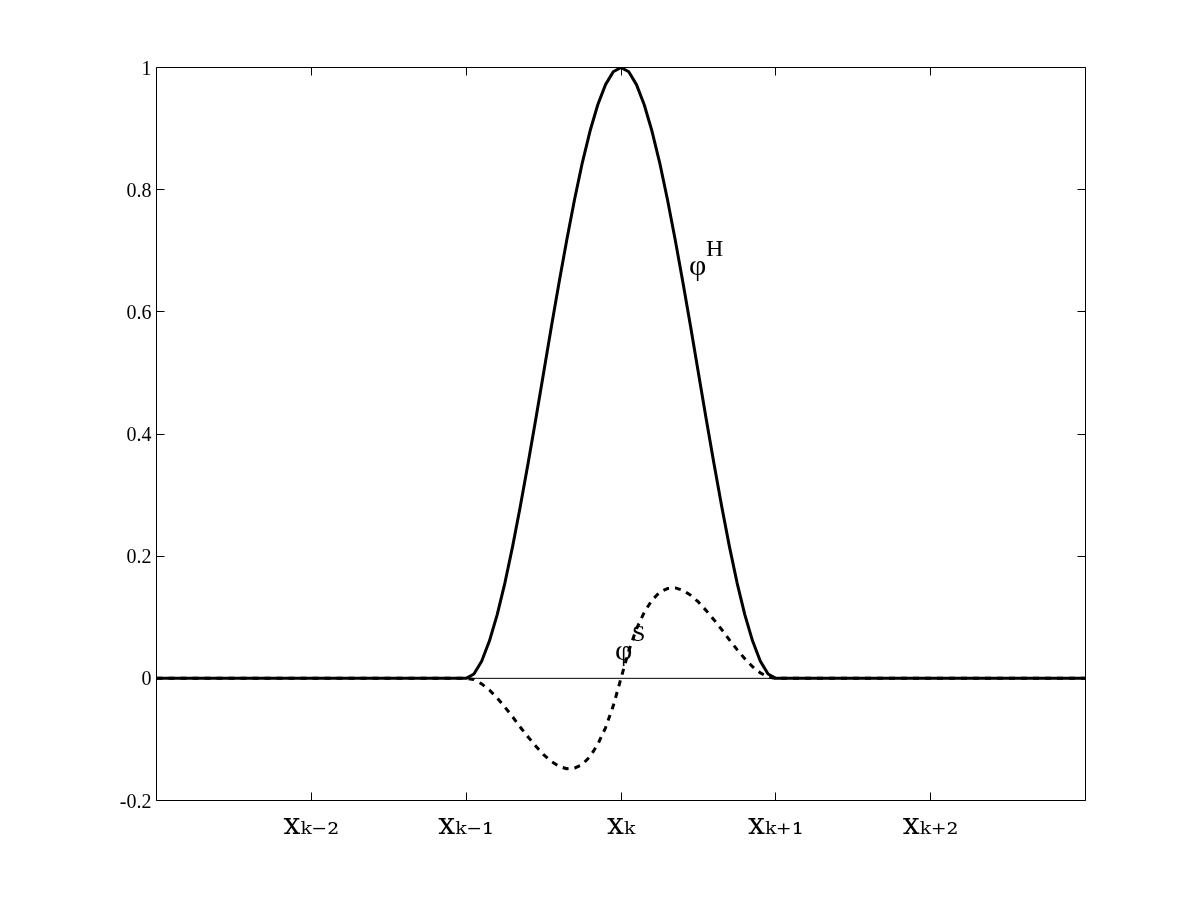 The height and width of the screenshot is (900, 1200). I want to click on x-tick-label: xₖ, so click(621, 823).